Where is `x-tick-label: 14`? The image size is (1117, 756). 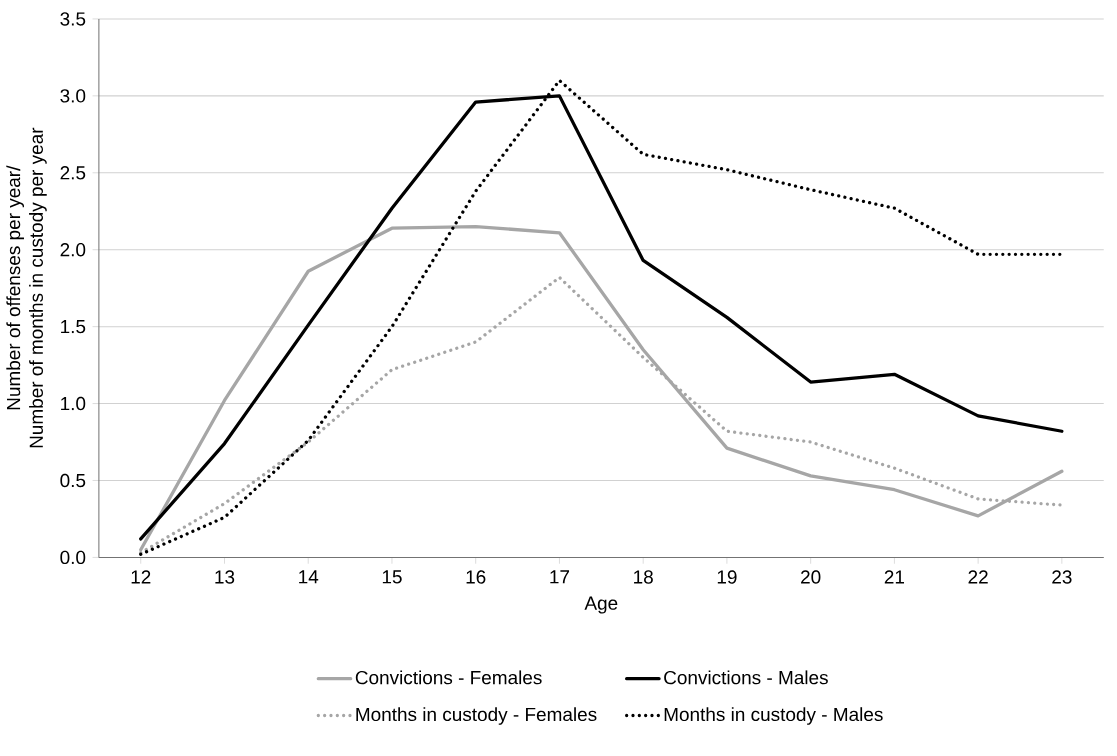 x-tick-label: 14 is located at coordinates (309, 577).